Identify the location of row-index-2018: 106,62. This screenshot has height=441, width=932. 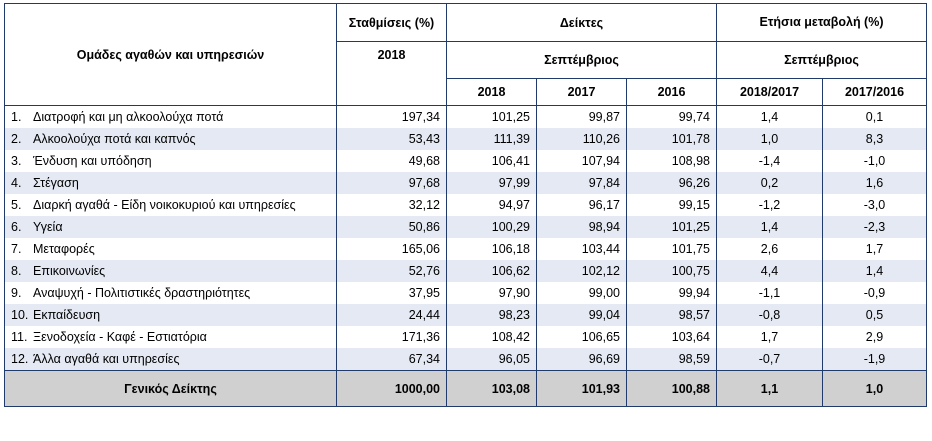
(491, 271).